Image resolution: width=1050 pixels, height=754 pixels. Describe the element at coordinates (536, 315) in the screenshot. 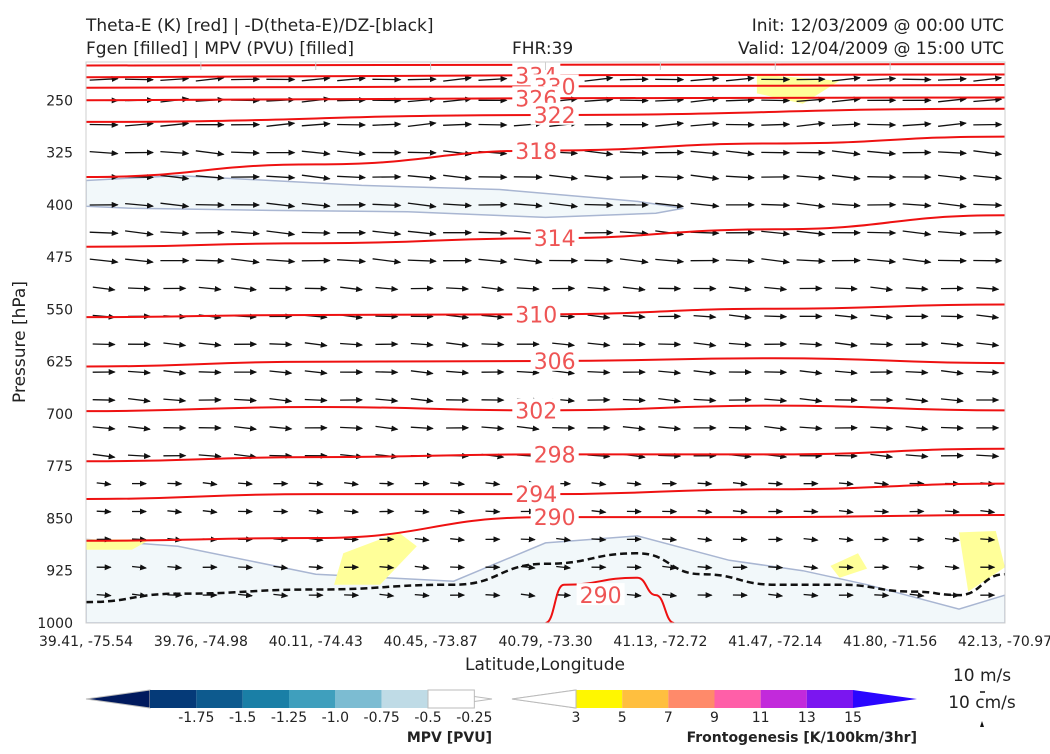

I see `theta-e-label-310: 310` at that location.